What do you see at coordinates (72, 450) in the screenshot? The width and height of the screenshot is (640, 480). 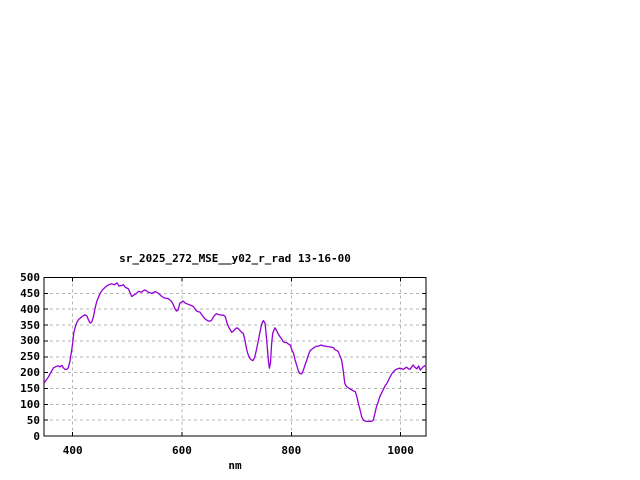 I see `x-tick-label: 400` at bounding box center [72, 450].